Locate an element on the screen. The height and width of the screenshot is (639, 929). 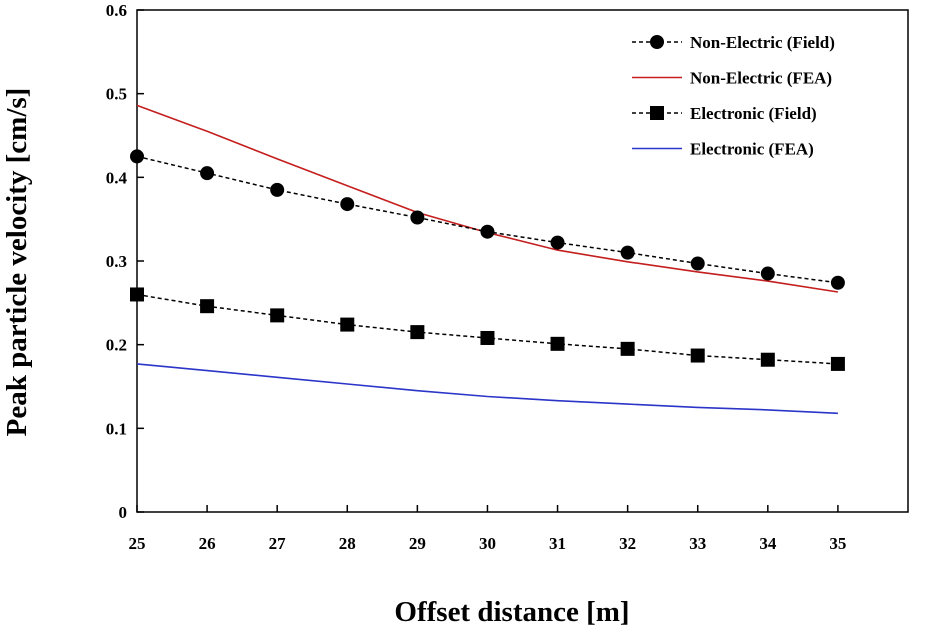
legend-item: Non-Electric (Field) is located at coordinates (733, 42).